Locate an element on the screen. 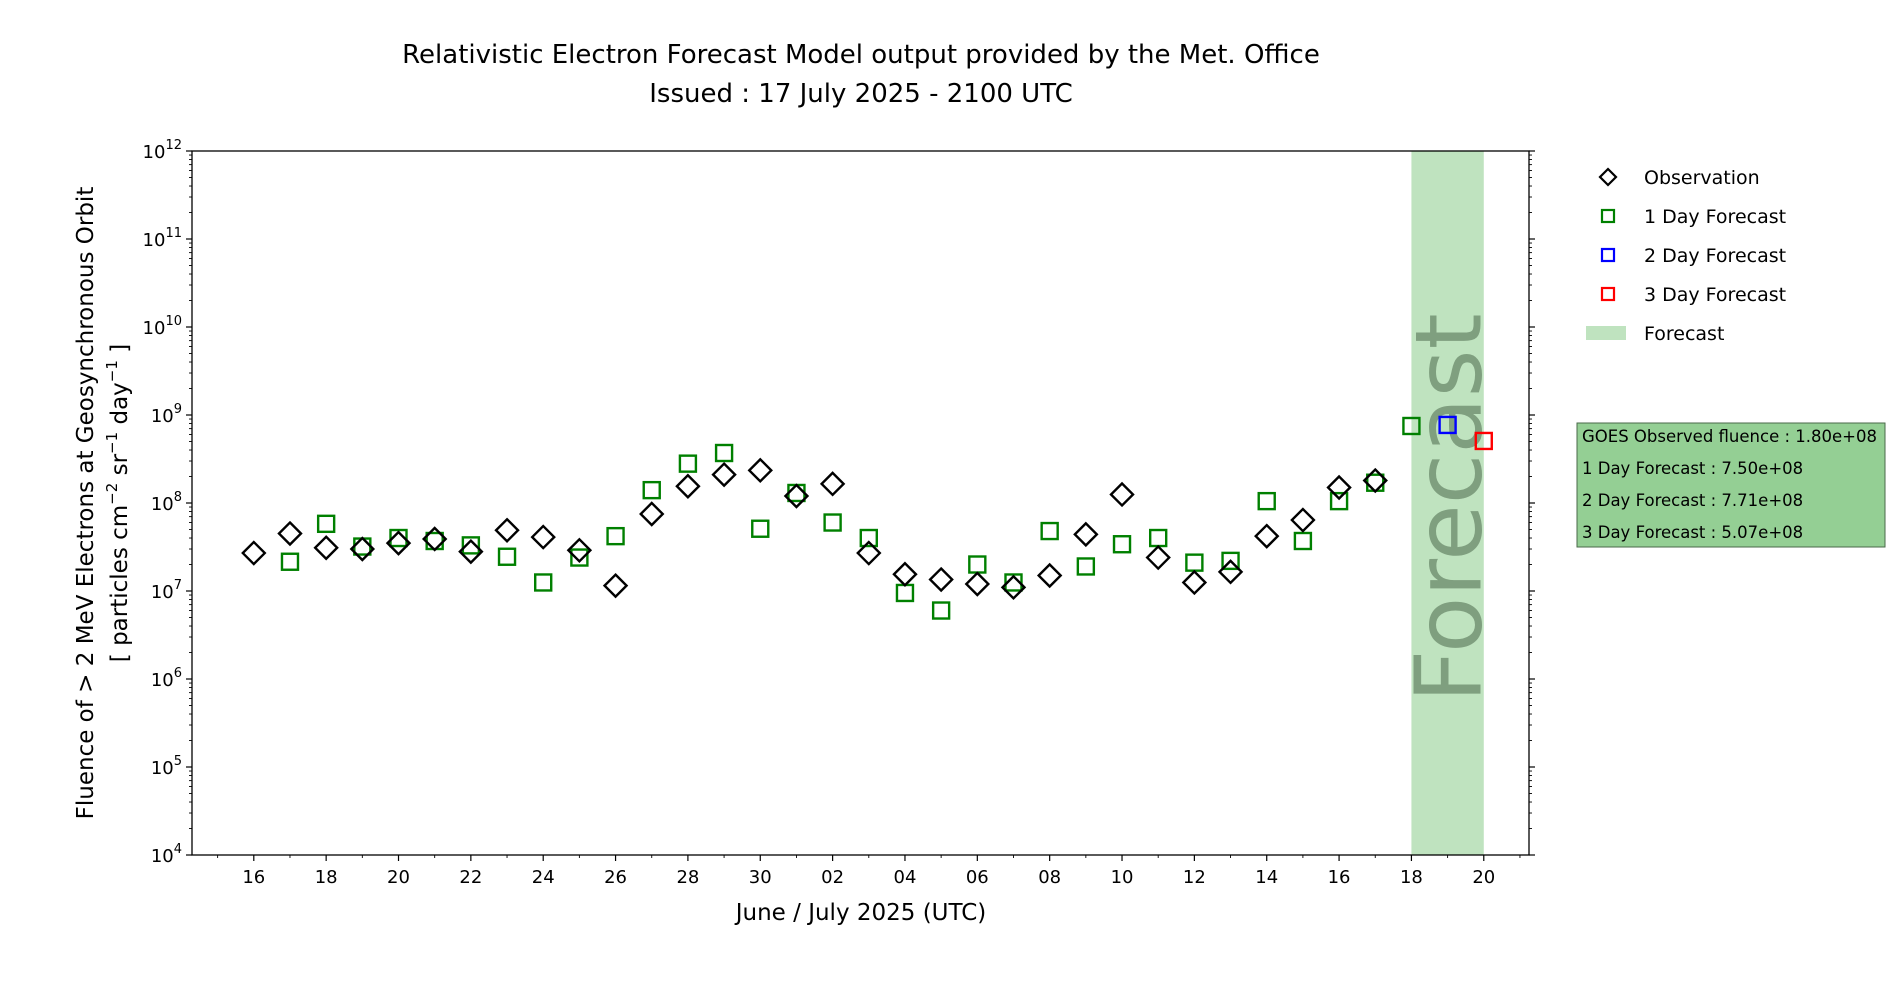 The height and width of the screenshot is (1000, 1900). legend-label-observation: Observation is located at coordinates (1702, 178).